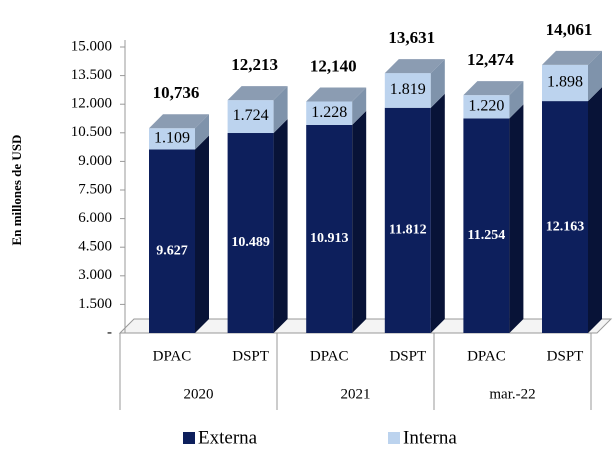  I want to click on value-label: 11.254, so click(487, 235).